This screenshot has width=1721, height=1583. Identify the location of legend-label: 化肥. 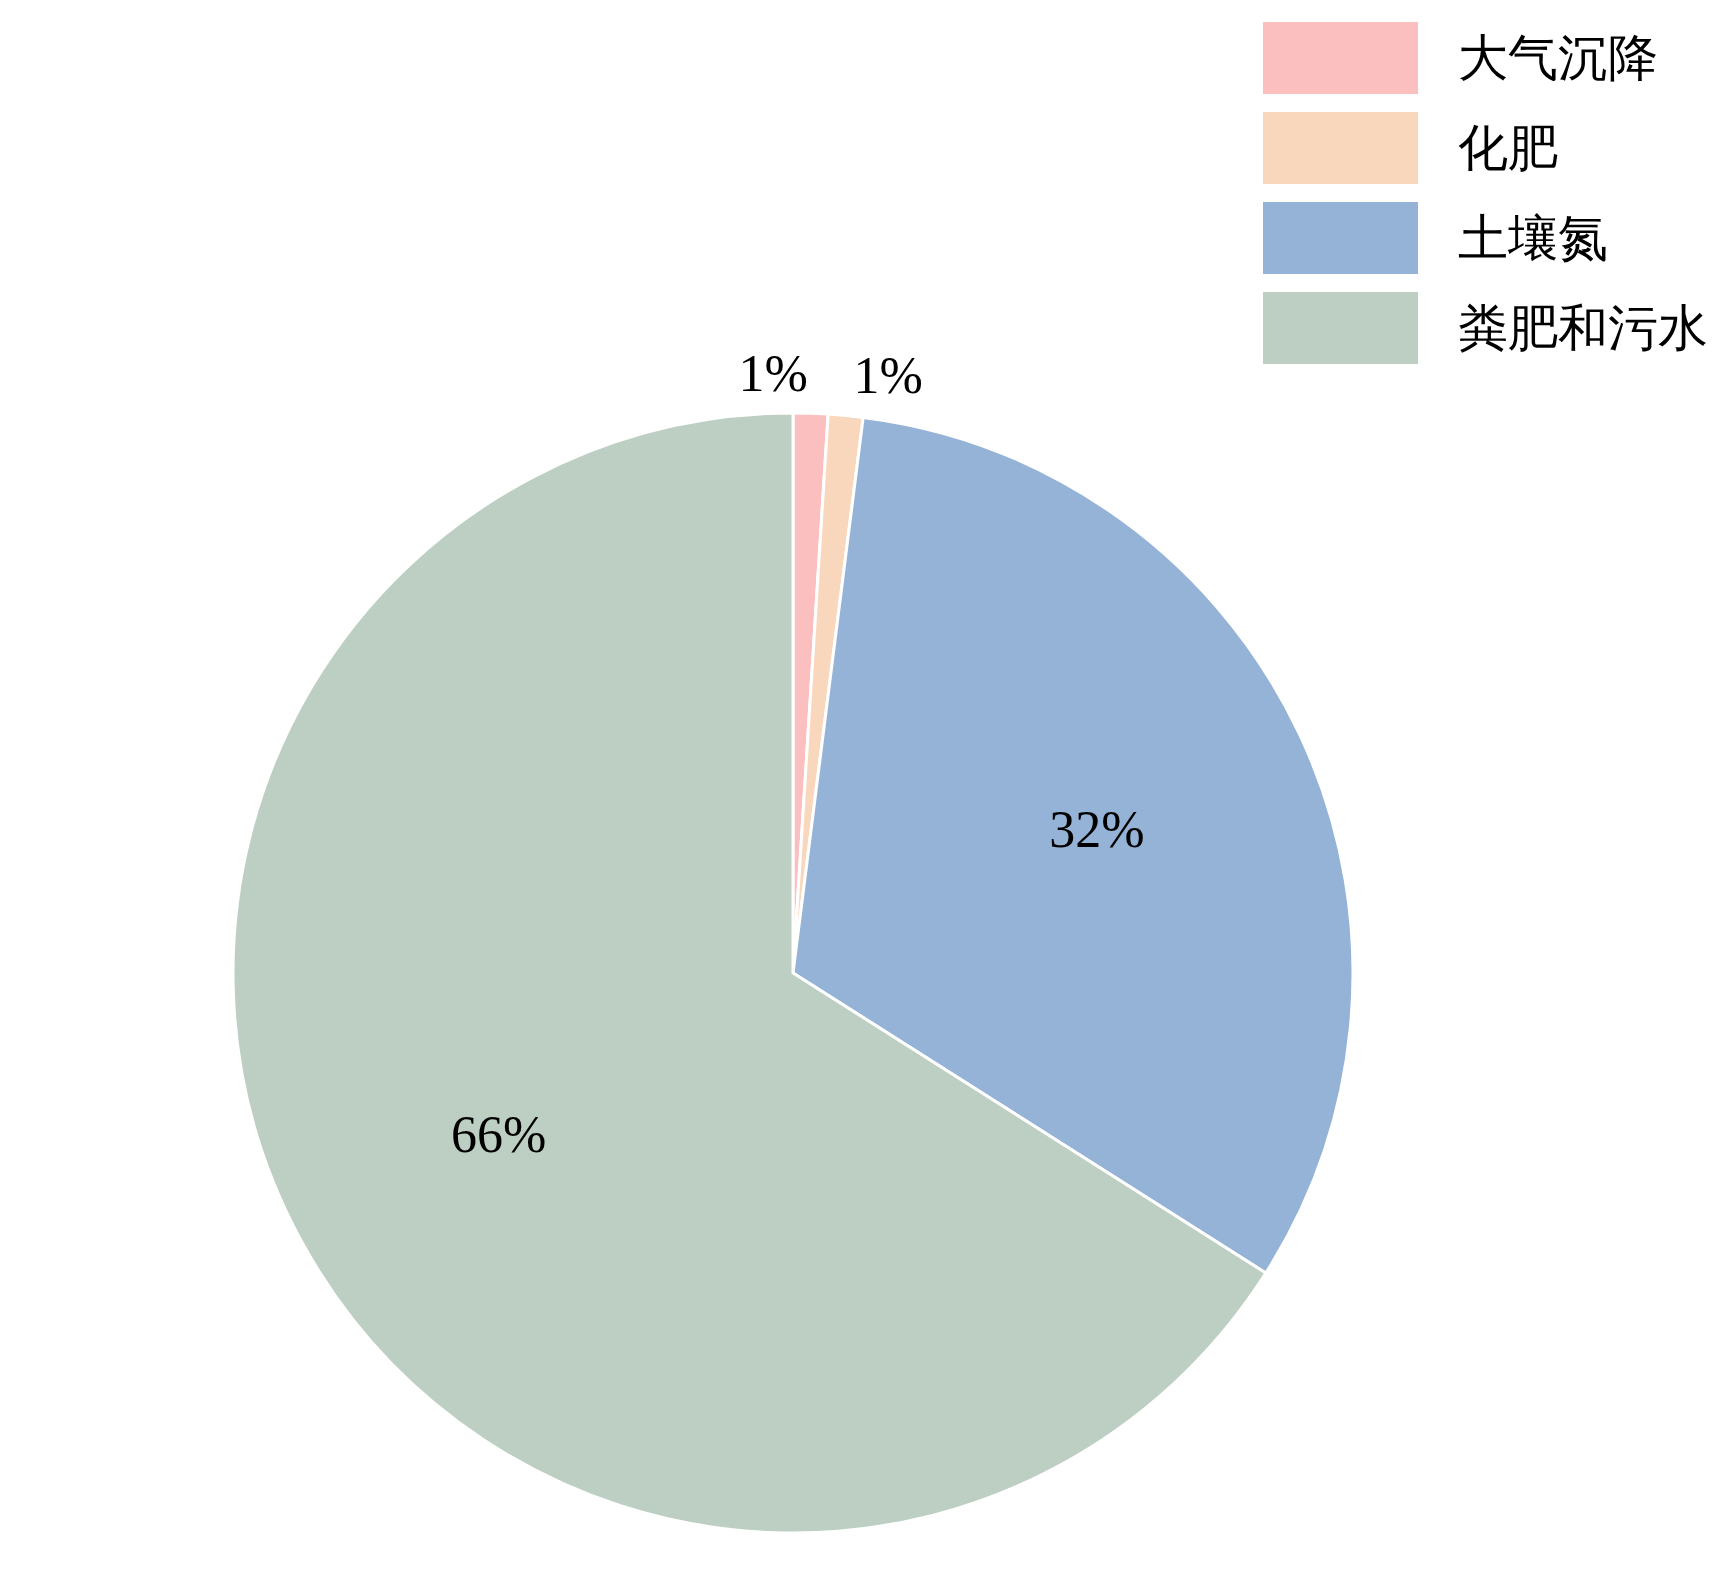
(1508, 148).